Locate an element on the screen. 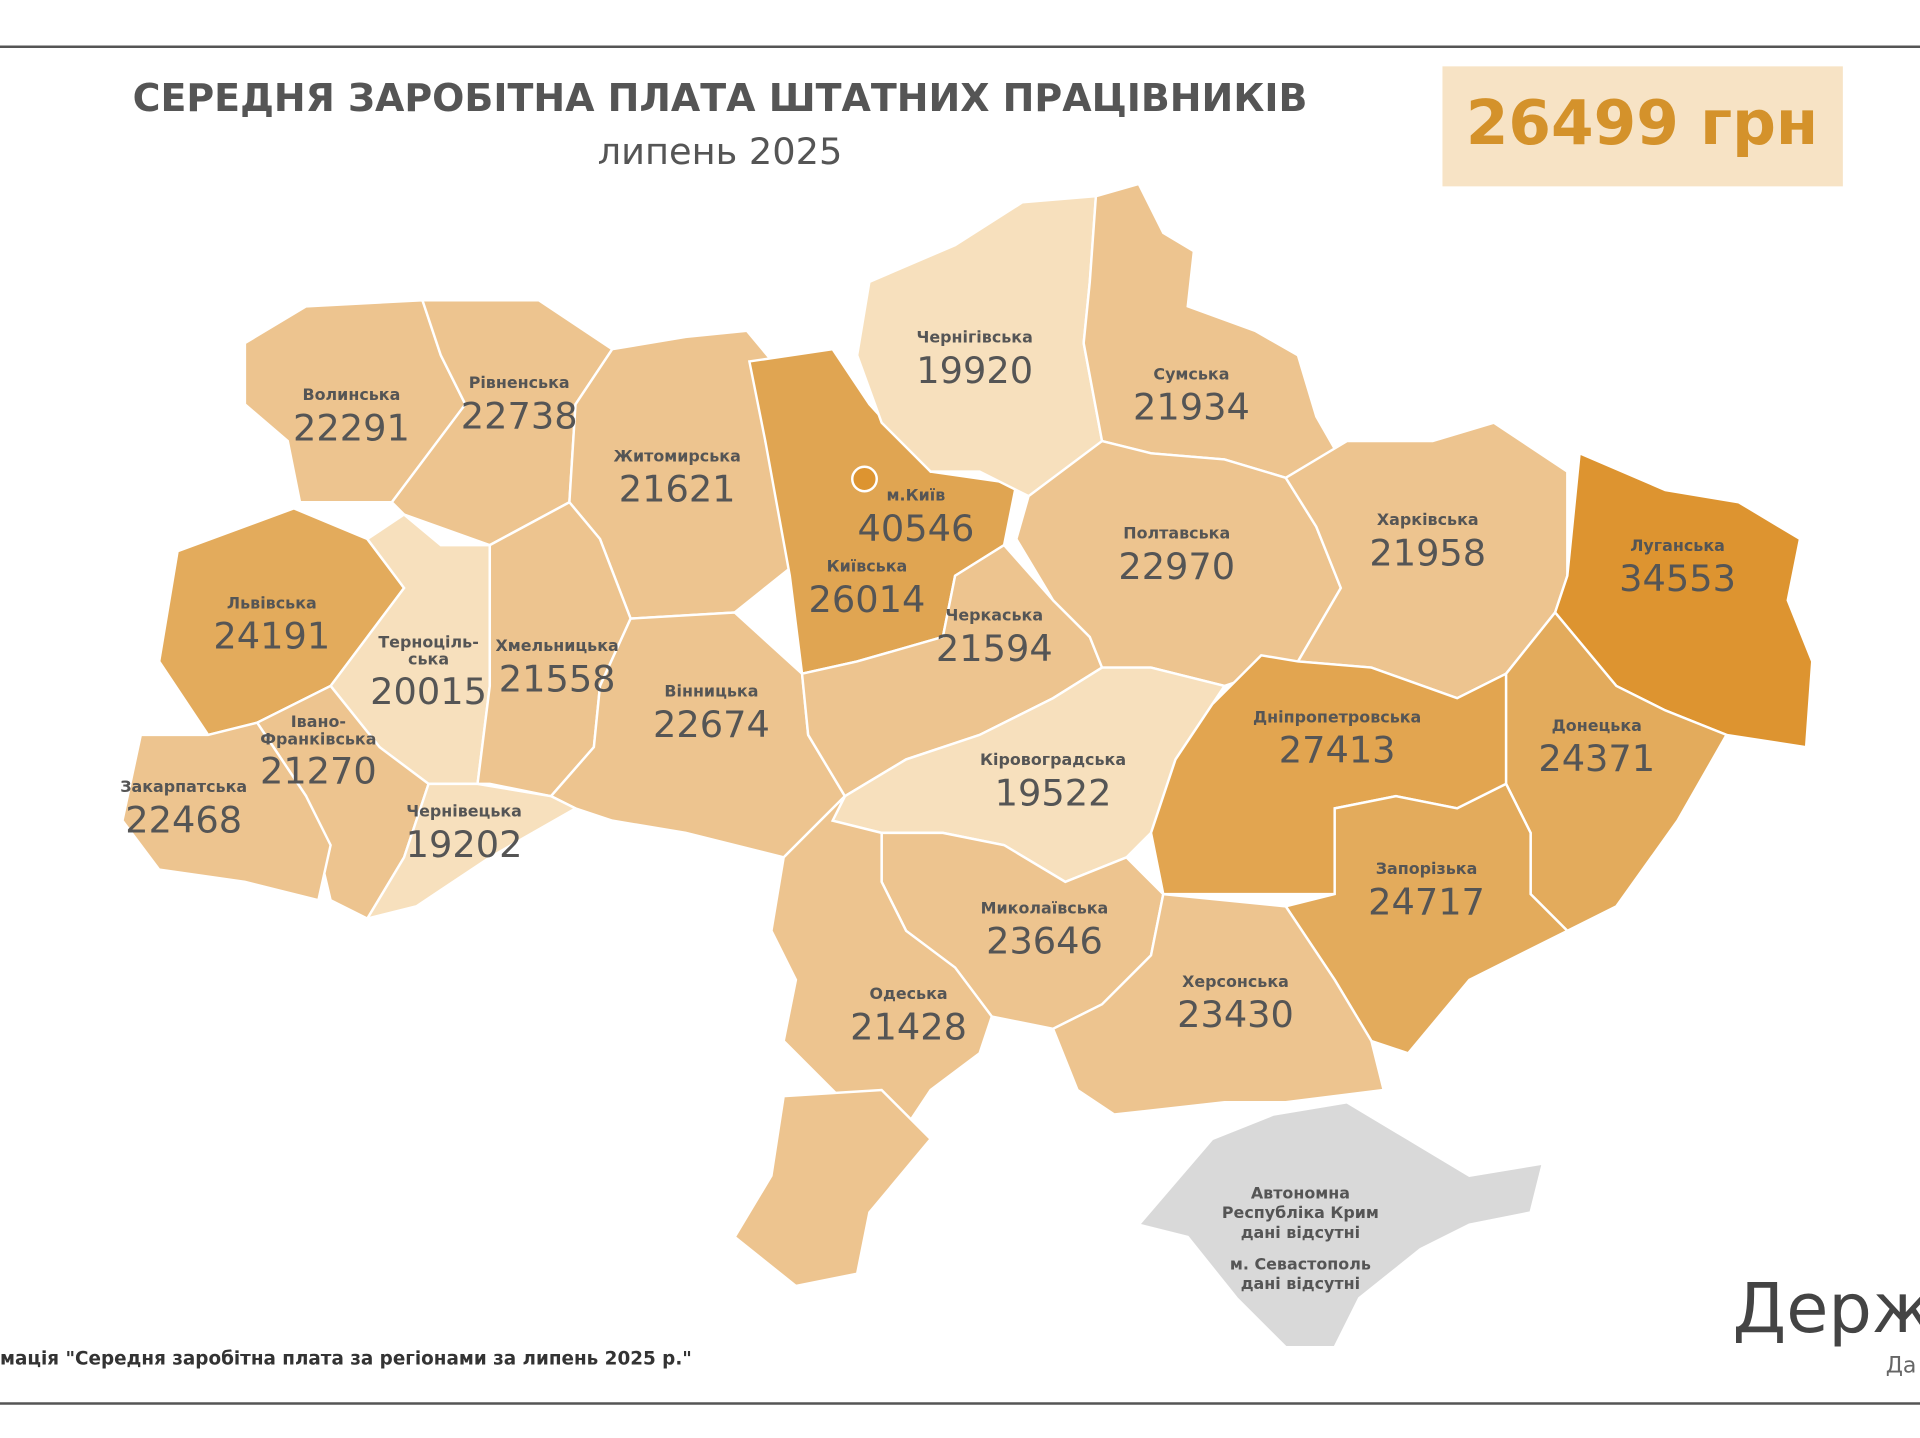  region-name: Хмельницька is located at coordinates (557, 645).